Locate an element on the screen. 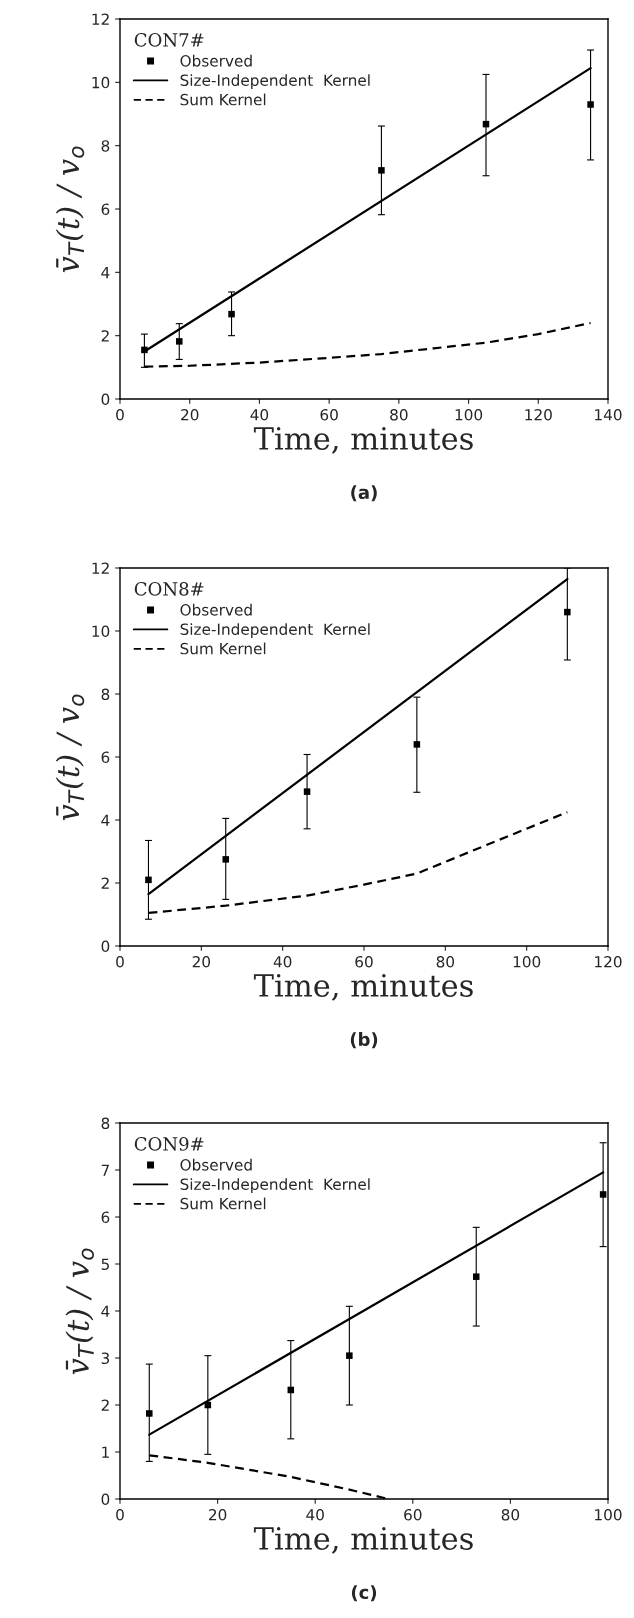  text: (c) is located at coordinates (364, 1593).